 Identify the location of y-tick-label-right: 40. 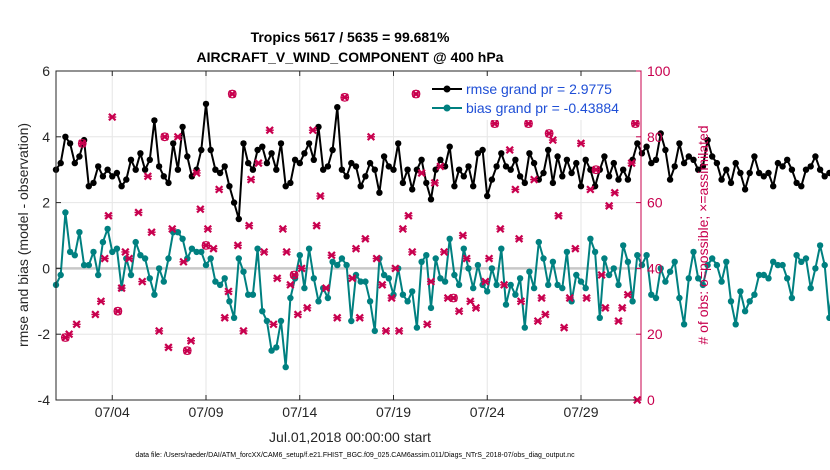
(655, 268).